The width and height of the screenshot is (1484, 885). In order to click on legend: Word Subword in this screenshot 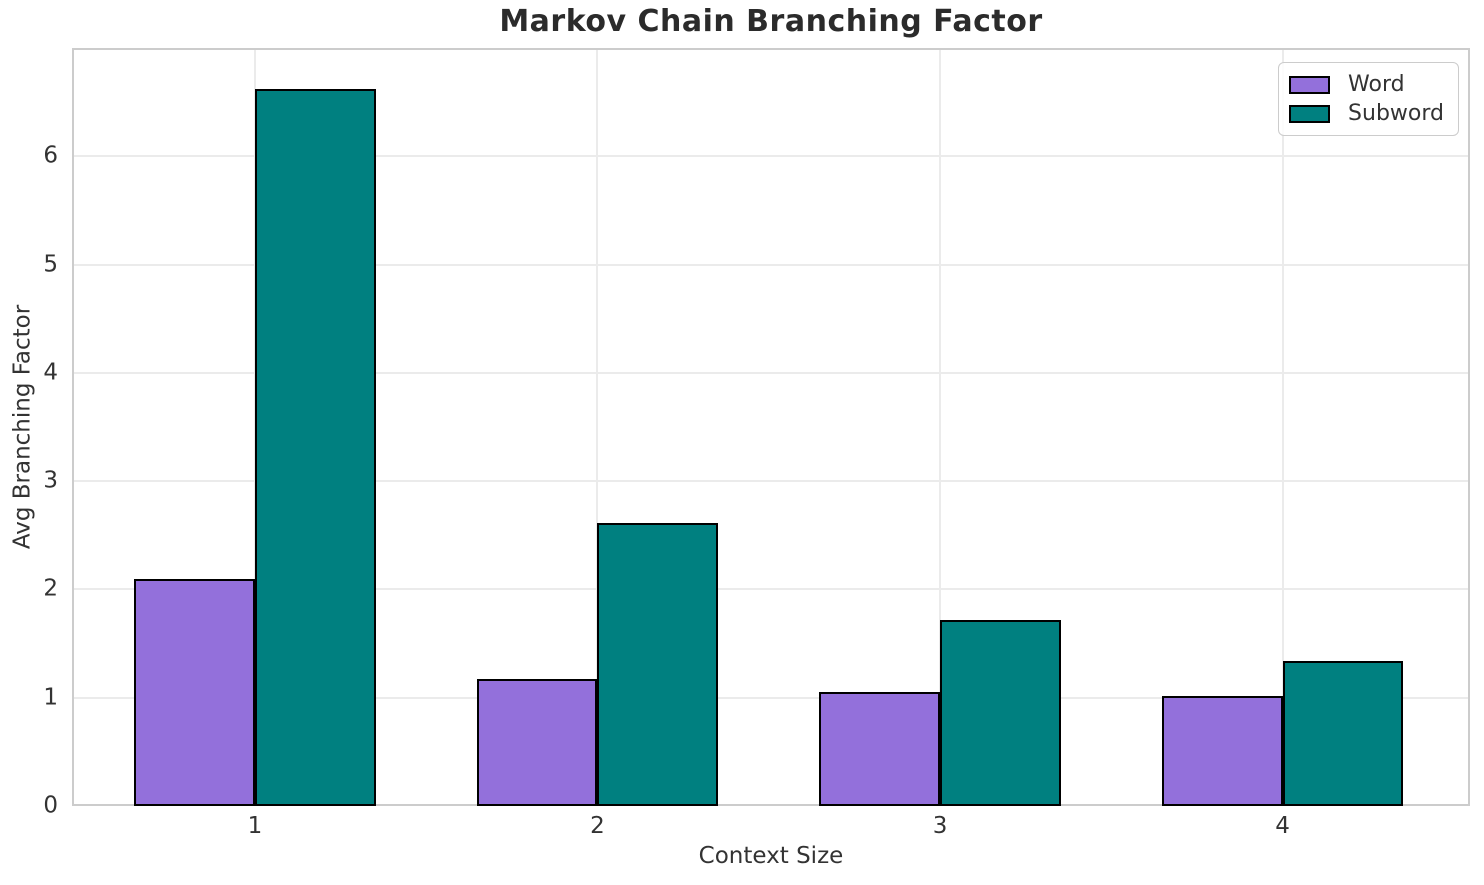, I will do `click(1368, 99)`.